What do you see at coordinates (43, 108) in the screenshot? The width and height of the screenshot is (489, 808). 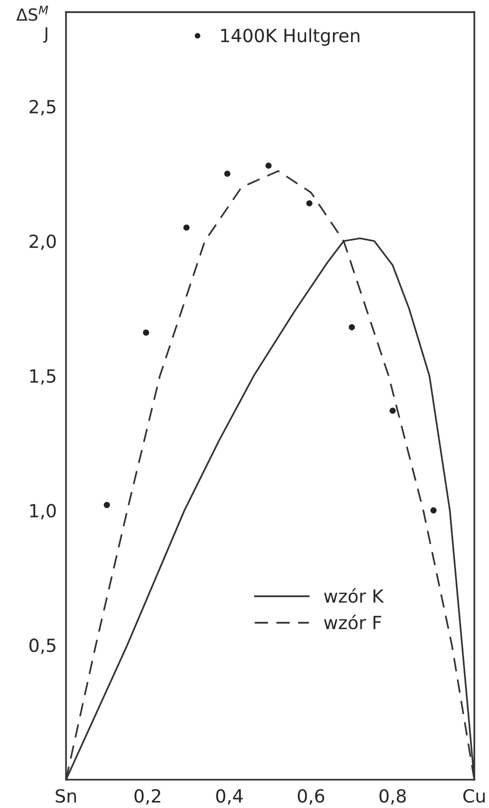 I see `y-tick-label: 2,5` at bounding box center [43, 108].